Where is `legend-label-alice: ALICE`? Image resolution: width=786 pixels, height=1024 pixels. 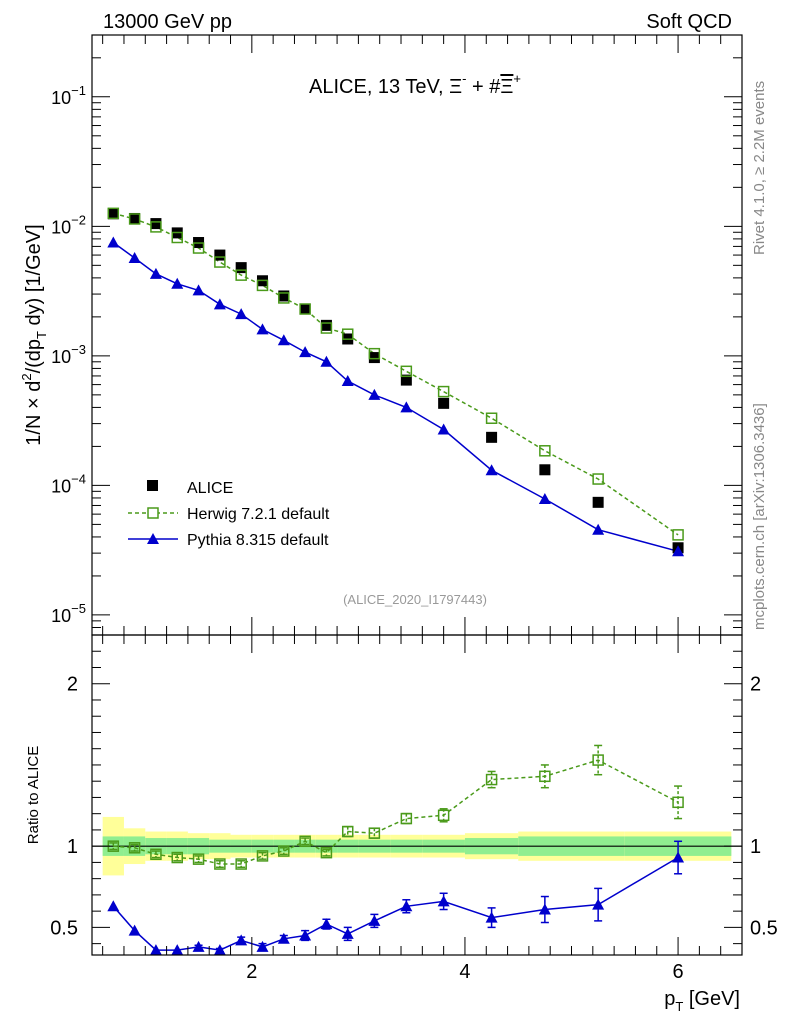
legend-label-alice: ALICE is located at coordinates (210, 488).